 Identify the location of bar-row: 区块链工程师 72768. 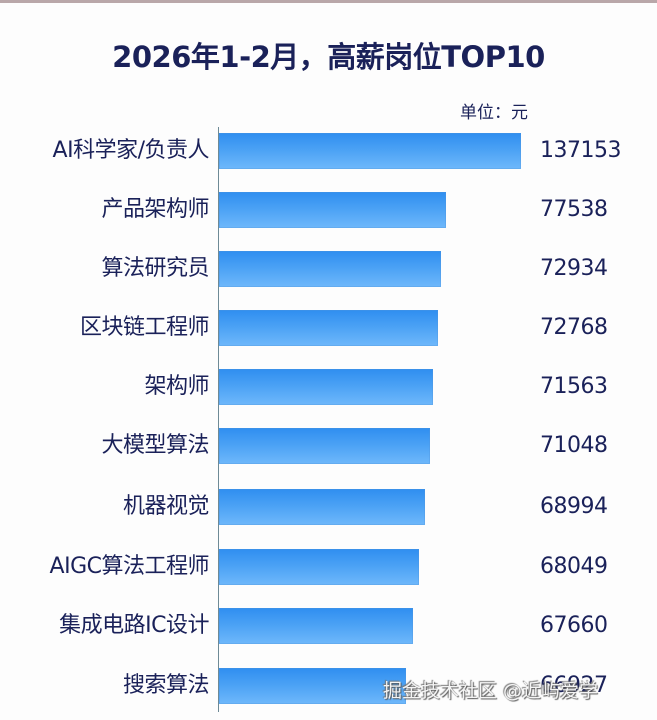
(328, 328).